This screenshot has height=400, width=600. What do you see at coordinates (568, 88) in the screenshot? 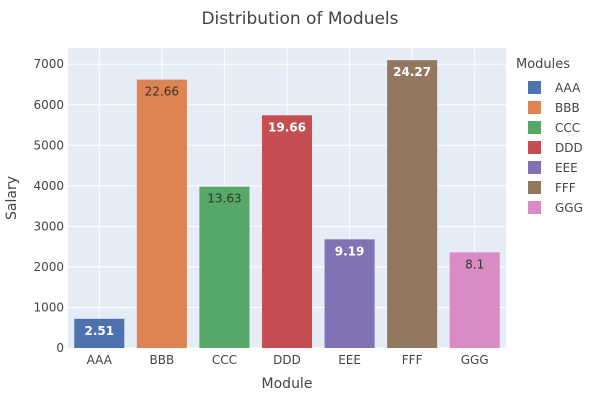
I see `legend-item: AAA` at bounding box center [568, 88].